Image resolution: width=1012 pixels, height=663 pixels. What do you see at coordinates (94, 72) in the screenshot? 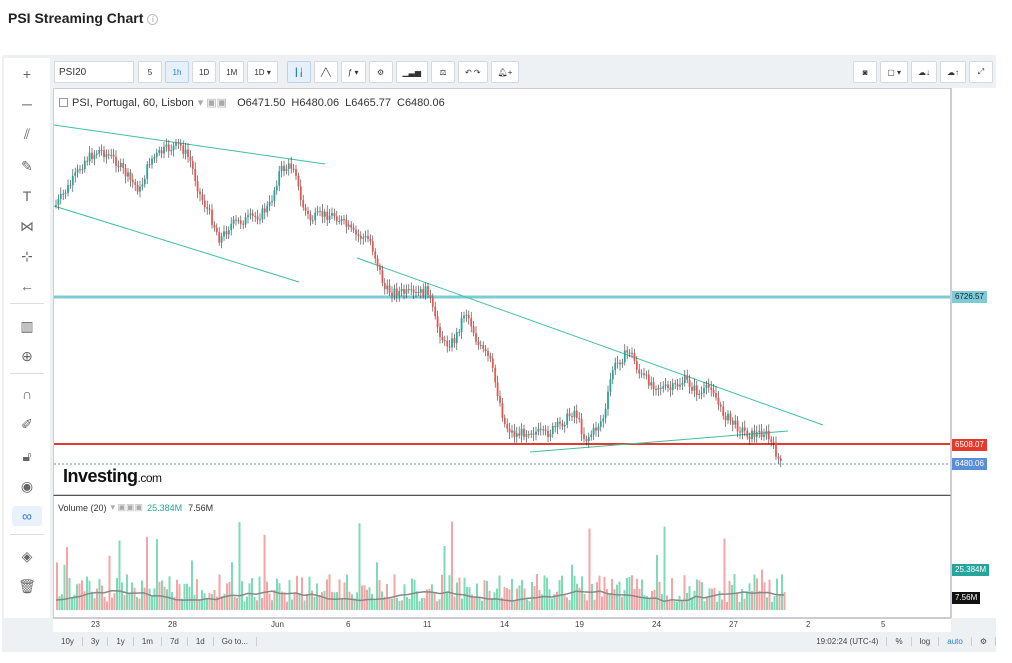
I see `symbol-input` at bounding box center [94, 72].